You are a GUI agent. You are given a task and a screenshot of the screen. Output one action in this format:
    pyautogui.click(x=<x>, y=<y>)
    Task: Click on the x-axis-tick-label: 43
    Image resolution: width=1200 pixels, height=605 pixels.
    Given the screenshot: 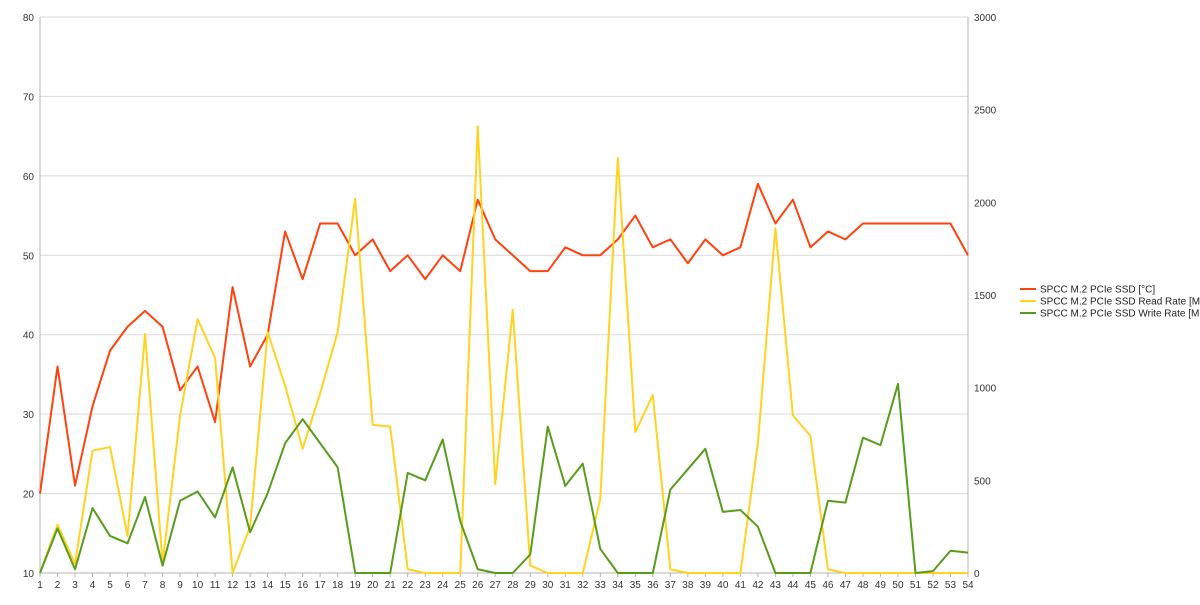 What is the action you would take?
    pyautogui.click(x=776, y=585)
    